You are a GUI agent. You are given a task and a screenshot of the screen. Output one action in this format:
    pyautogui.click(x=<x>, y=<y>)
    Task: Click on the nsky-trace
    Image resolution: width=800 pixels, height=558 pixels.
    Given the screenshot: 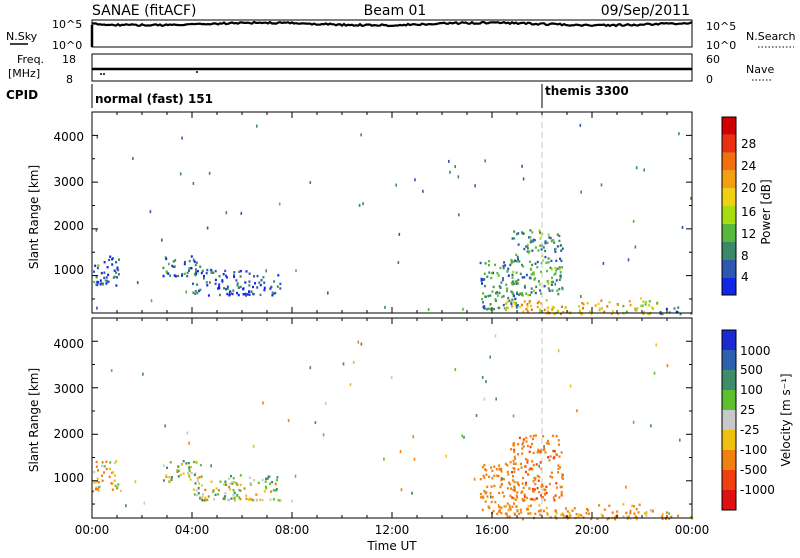 What is the action you would take?
    pyautogui.click(x=392, y=24)
    